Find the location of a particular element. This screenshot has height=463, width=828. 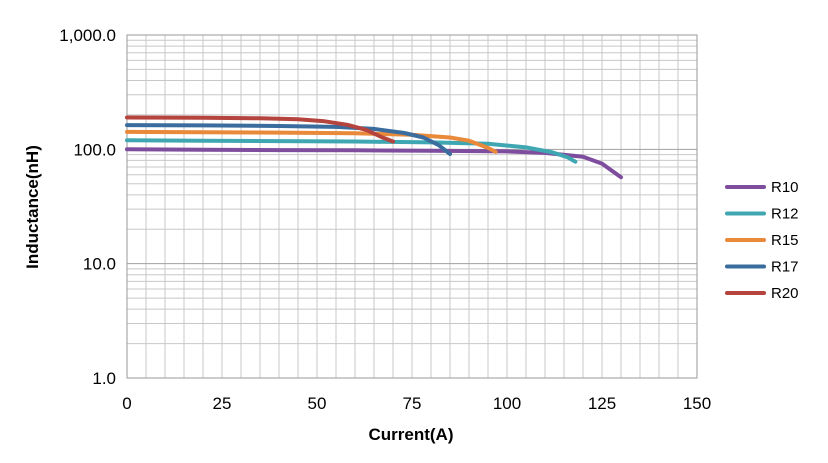

legend-label-r17: R17 is located at coordinates (785, 267).